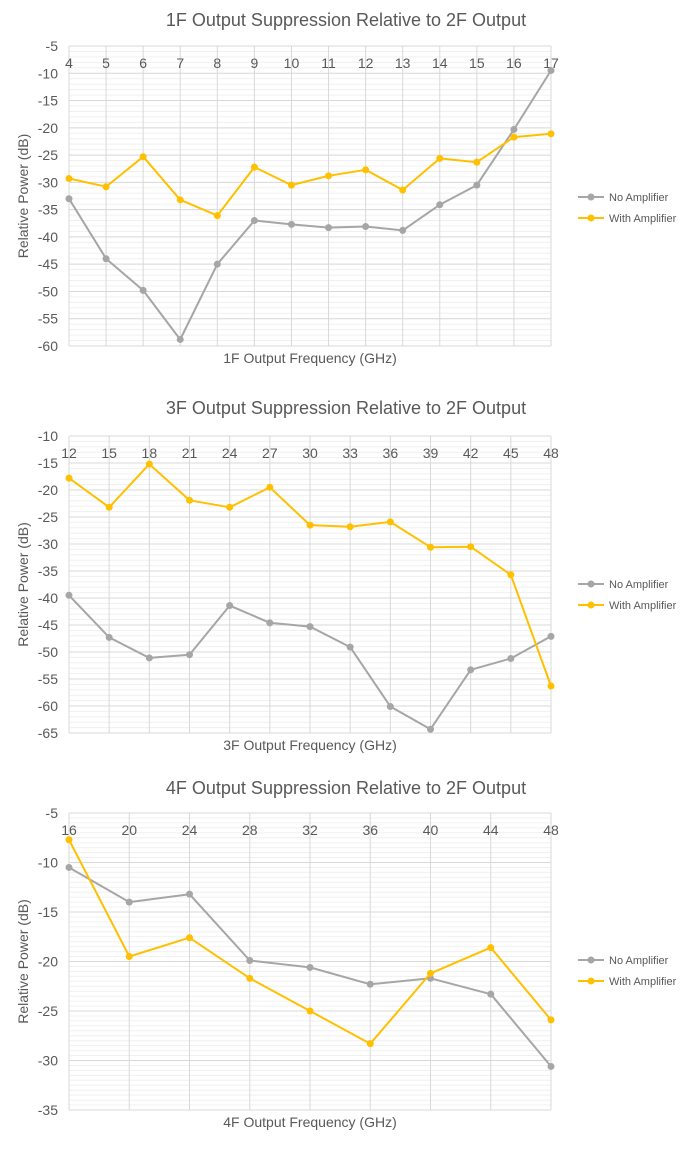 This screenshot has height=1154, width=696. I want to click on x-tick-label: 20, so click(129, 830).